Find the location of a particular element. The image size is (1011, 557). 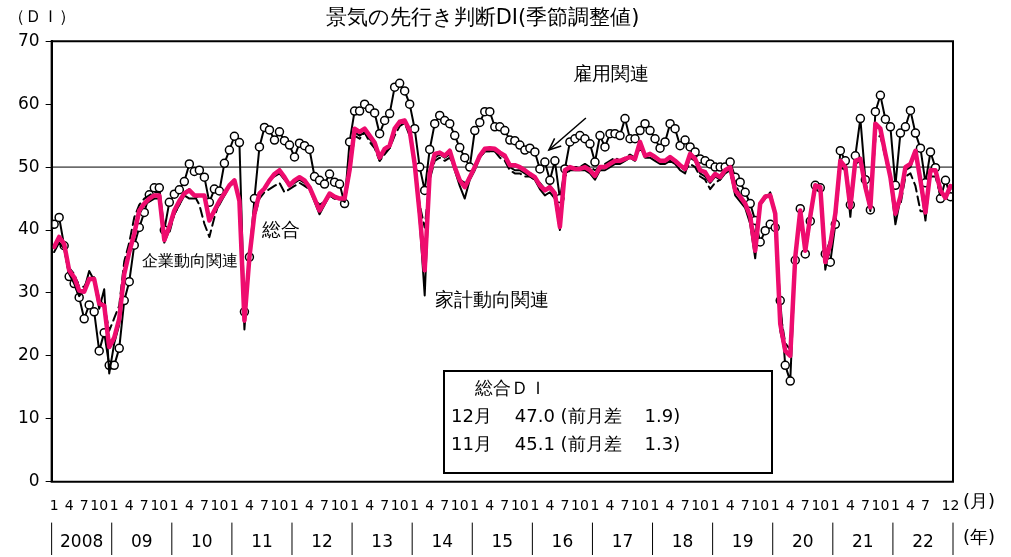

y-tick-label: 60 is located at coordinates (28, 102).